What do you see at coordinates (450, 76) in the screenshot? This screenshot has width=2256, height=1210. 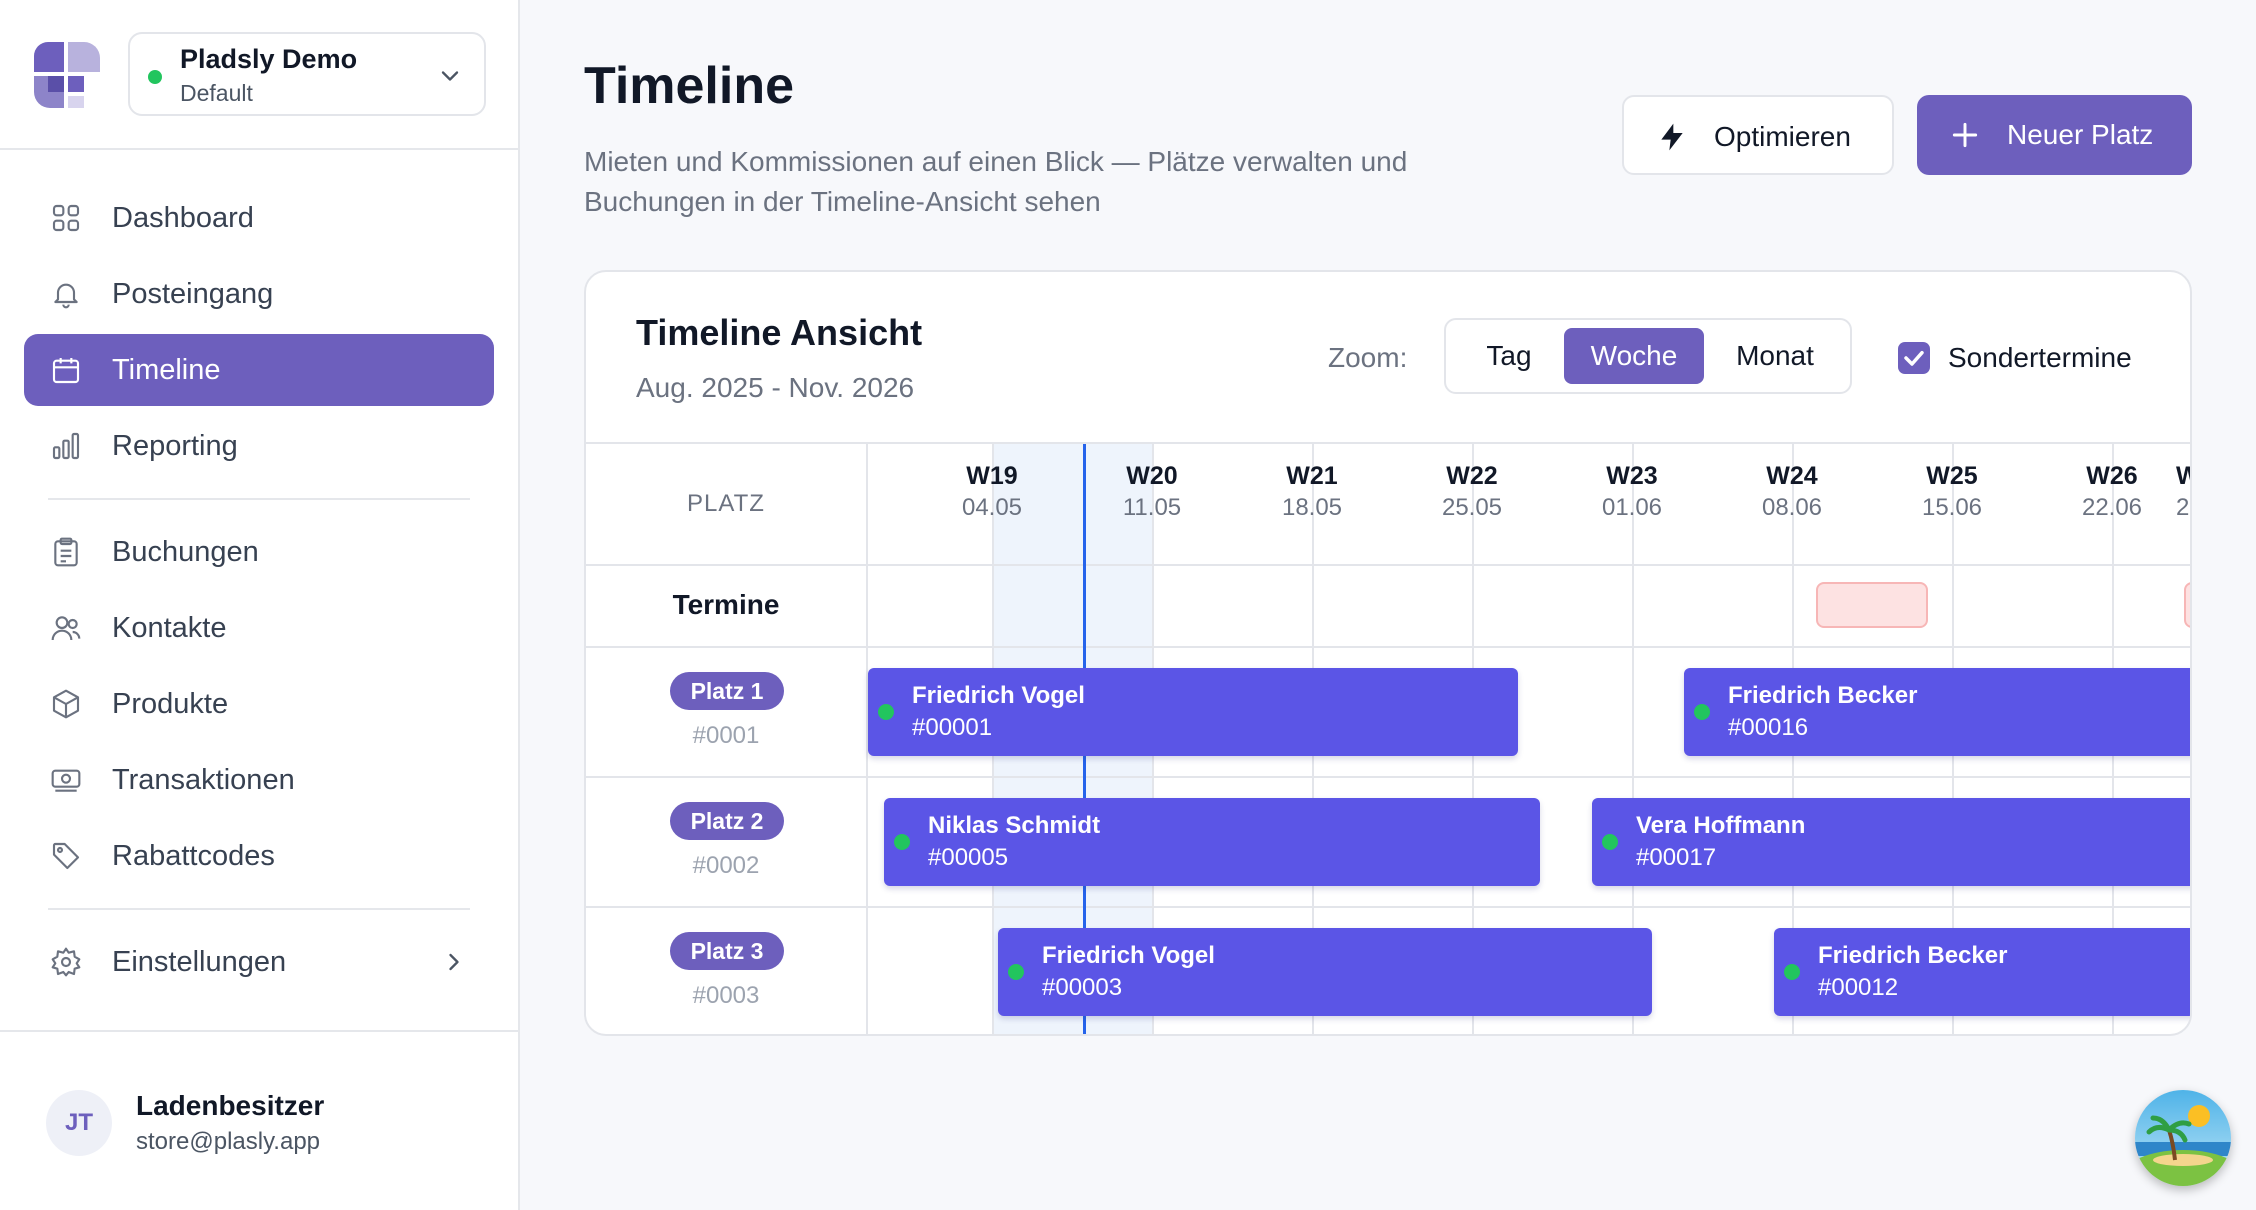 I see `chevron-down-icon` at bounding box center [450, 76].